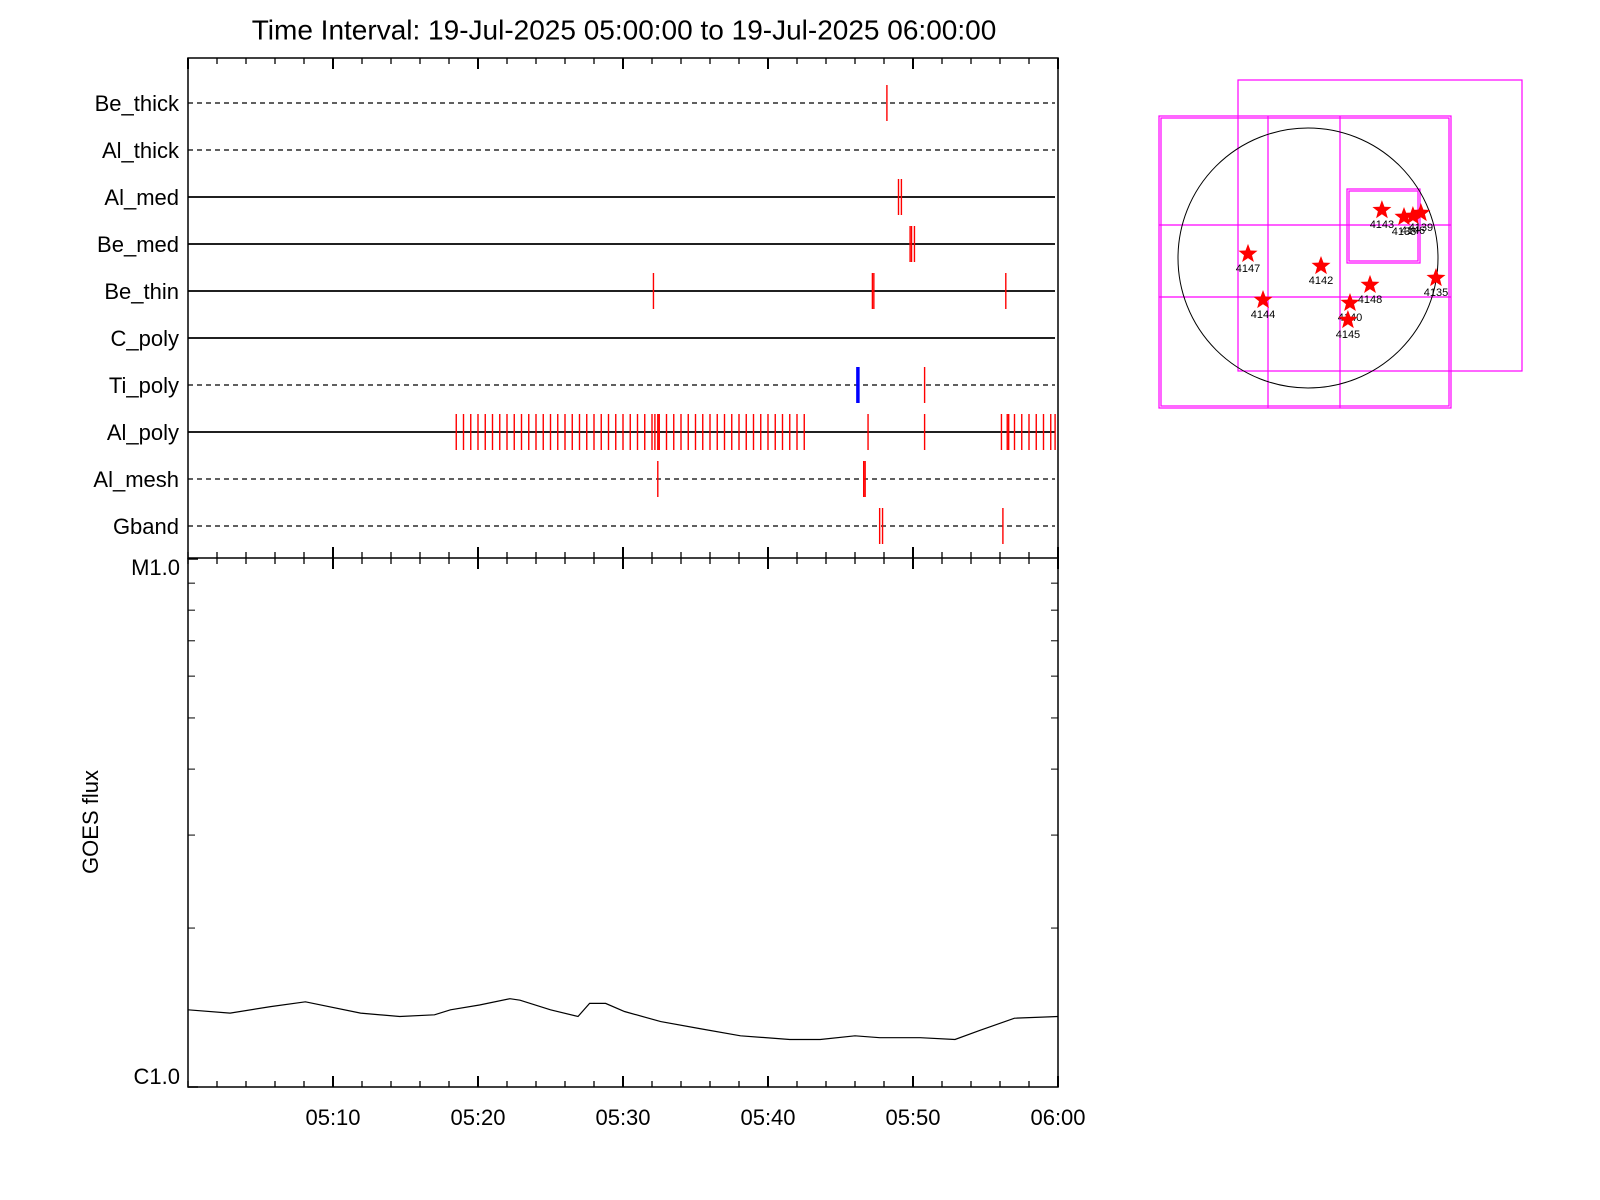 The width and height of the screenshot is (1600, 1200). Describe the element at coordinates (1413, 231) in the screenshot. I see `region-label: 4146` at that location.